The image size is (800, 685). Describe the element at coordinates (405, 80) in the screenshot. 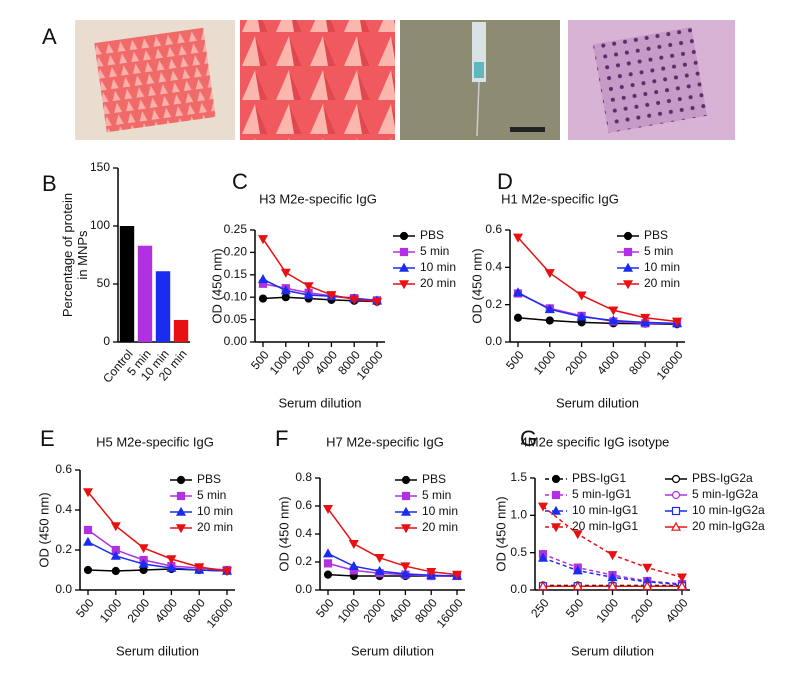

I see `photo-strip` at that location.